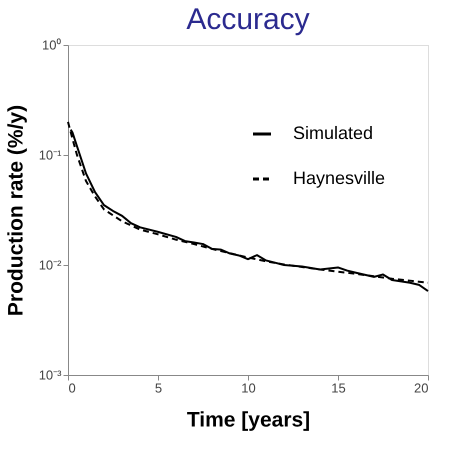 This screenshot has width=460, height=463. Describe the element at coordinates (333, 133) in the screenshot. I see `legend-label: Simulated` at that location.